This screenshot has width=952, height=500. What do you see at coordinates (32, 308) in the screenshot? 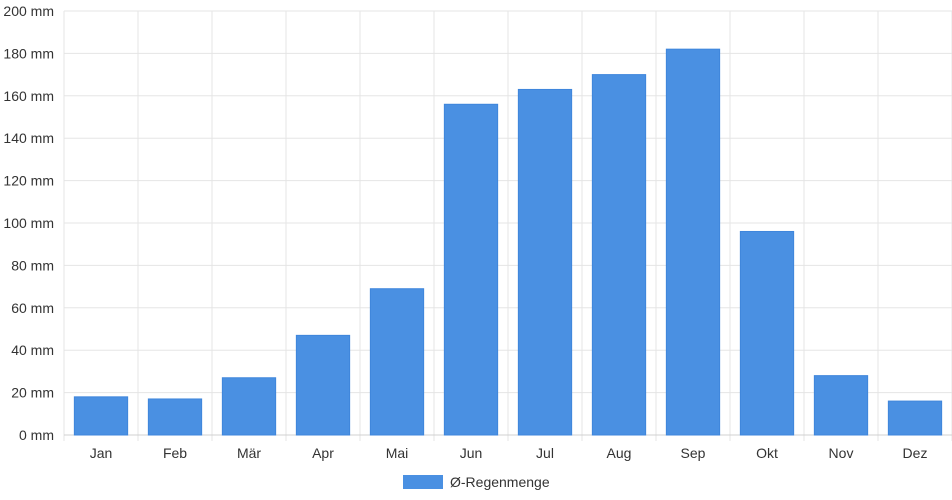
I see `y-tick-label: 60 mm` at bounding box center [32, 308].